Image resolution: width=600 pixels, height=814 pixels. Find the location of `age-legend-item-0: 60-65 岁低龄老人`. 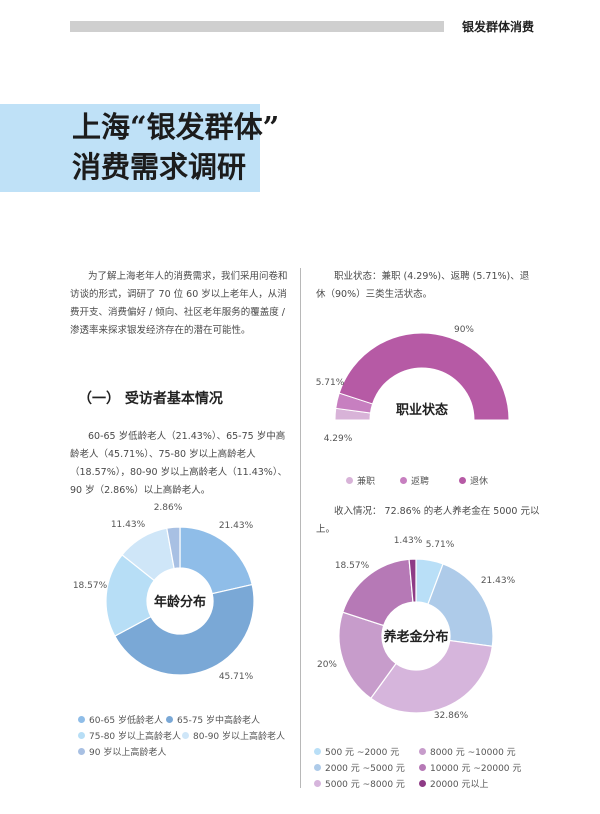

age-legend-item-0: 60-65 岁低龄老人 is located at coordinates (120, 719).